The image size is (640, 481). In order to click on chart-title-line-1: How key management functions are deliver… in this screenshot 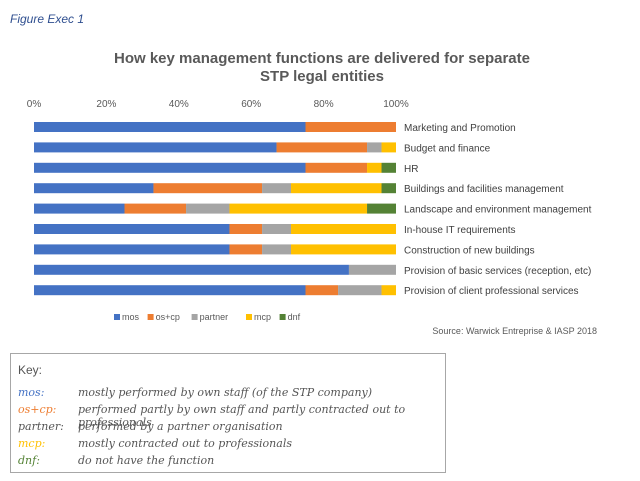, I will do `click(322, 58)`.